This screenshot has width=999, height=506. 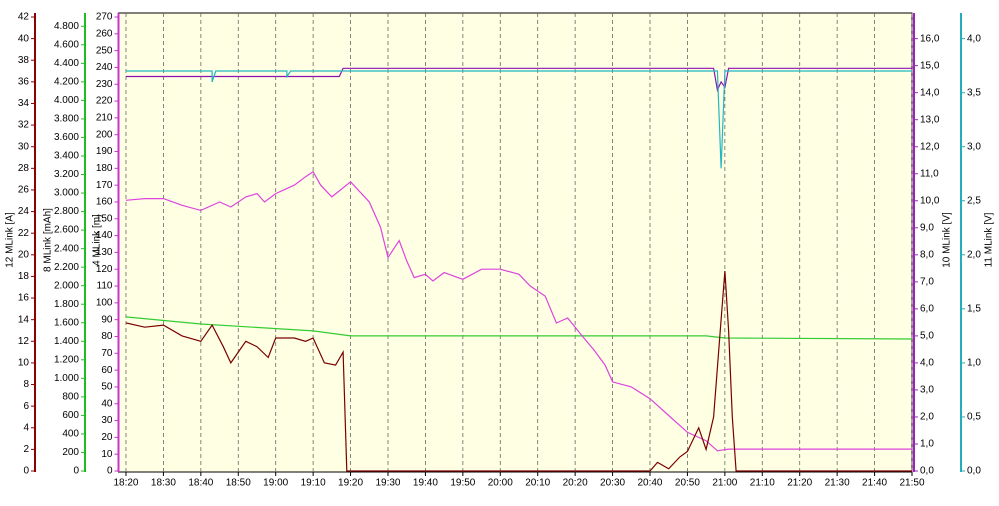 I want to click on y-tick-label: 22, so click(x=24, y=233).